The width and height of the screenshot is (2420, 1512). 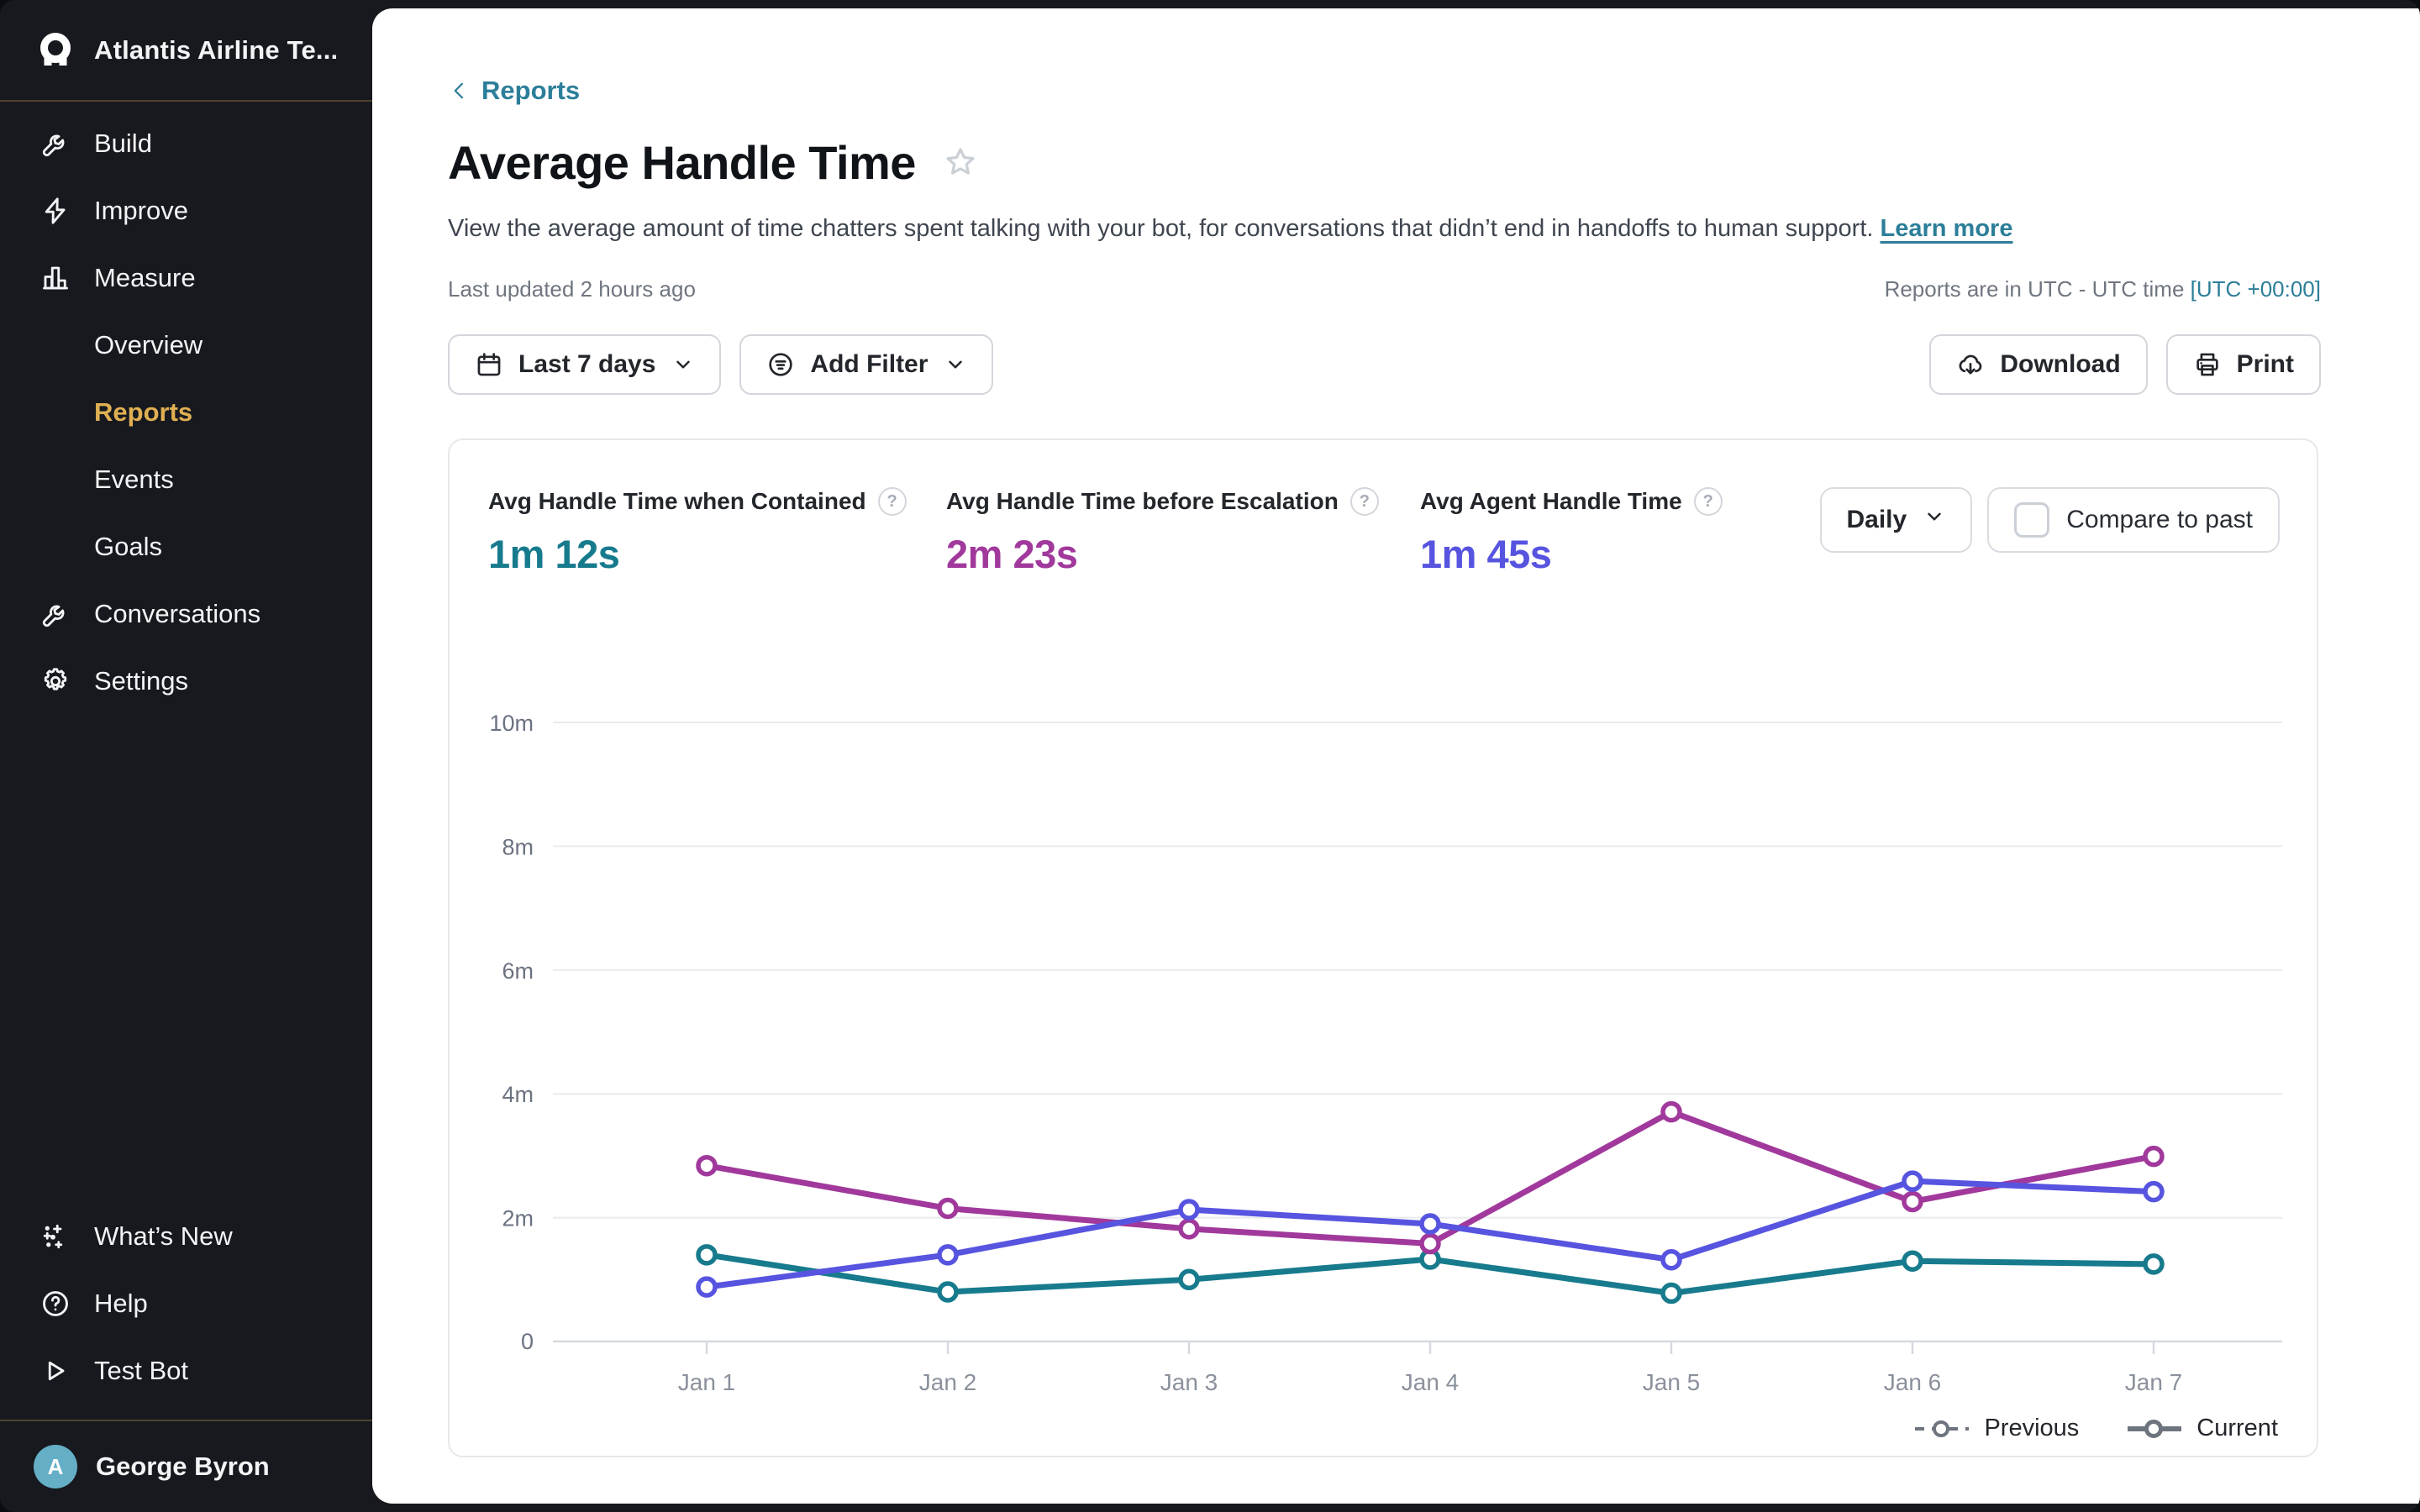 What do you see at coordinates (518, 846) in the screenshot?
I see `svg-text: 8m` at bounding box center [518, 846].